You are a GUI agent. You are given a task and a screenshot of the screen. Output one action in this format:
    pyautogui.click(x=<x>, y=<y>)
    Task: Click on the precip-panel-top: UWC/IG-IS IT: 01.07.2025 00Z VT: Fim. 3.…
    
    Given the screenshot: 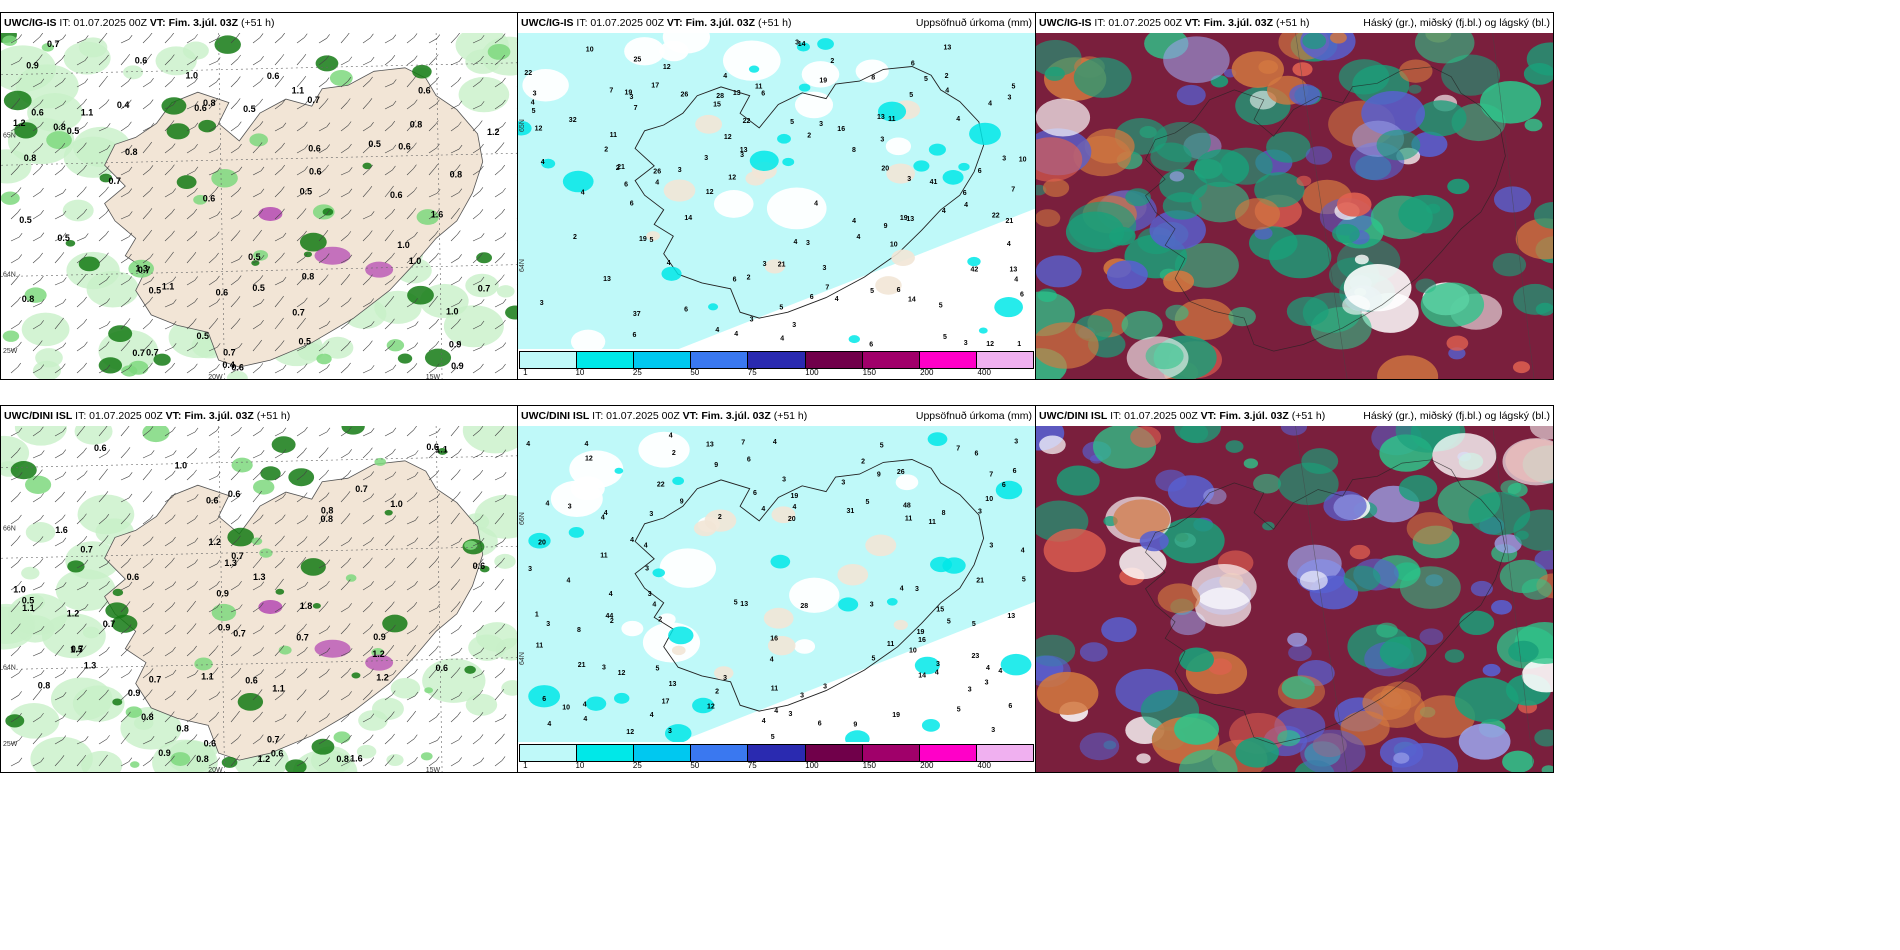 What is the action you would take?
    pyautogui.click(x=776, y=196)
    